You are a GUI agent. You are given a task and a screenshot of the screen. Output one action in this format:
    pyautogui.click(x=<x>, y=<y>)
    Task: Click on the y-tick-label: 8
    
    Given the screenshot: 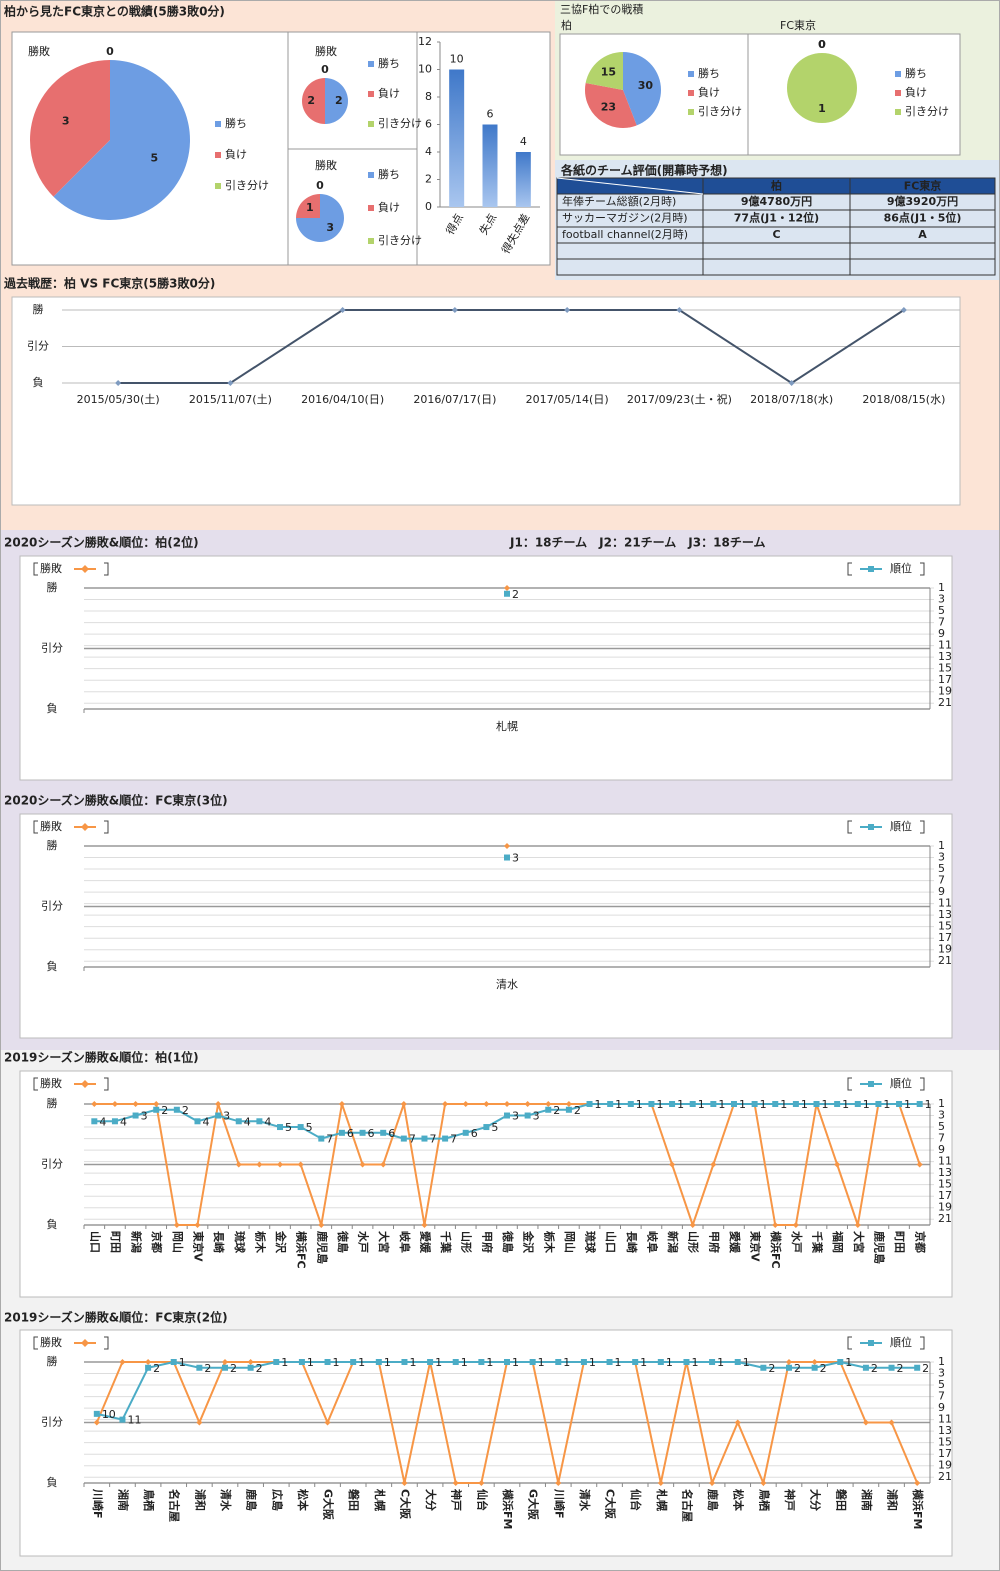 What is the action you would take?
    pyautogui.click(x=428, y=96)
    